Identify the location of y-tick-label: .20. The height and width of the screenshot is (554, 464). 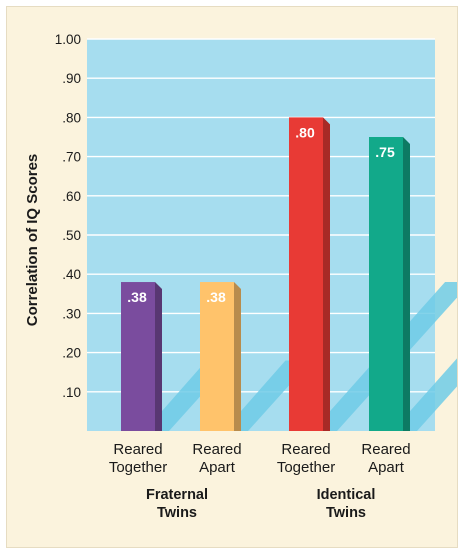
(71, 353).